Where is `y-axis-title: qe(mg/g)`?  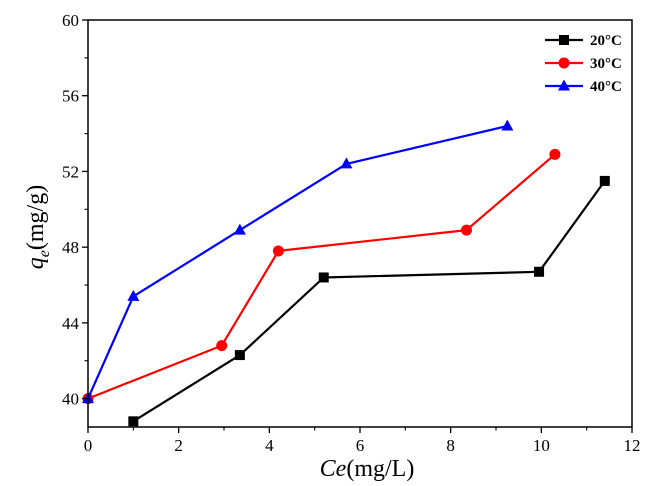
y-axis-title: qe(mg/g) is located at coordinates (38, 227).